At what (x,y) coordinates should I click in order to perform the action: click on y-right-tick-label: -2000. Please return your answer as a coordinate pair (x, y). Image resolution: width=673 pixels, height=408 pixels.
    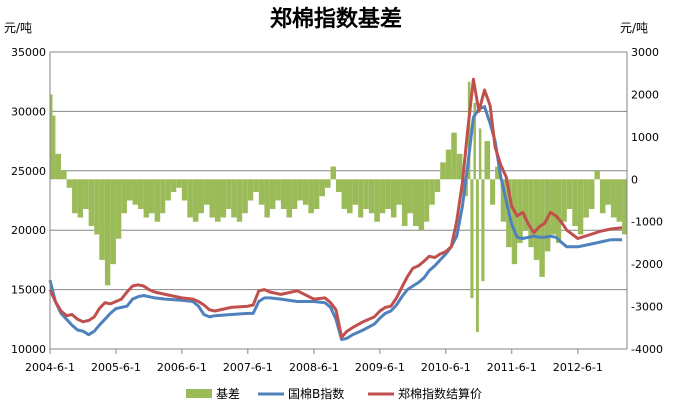
    Looking at the image, I should click on (647, 264).